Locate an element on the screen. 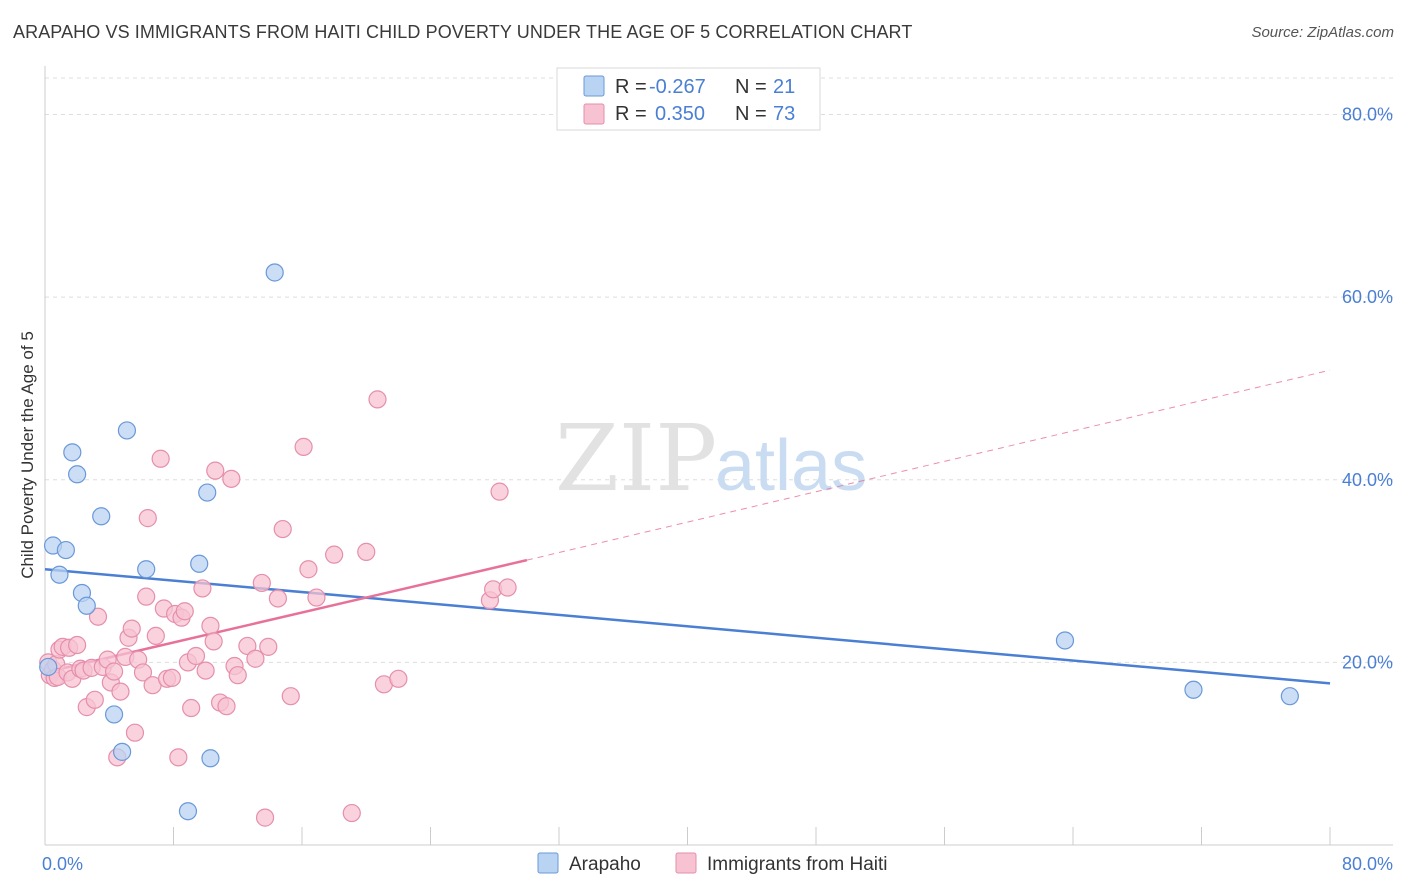  haiti-trend-extension is located at coordinates (928, 465).